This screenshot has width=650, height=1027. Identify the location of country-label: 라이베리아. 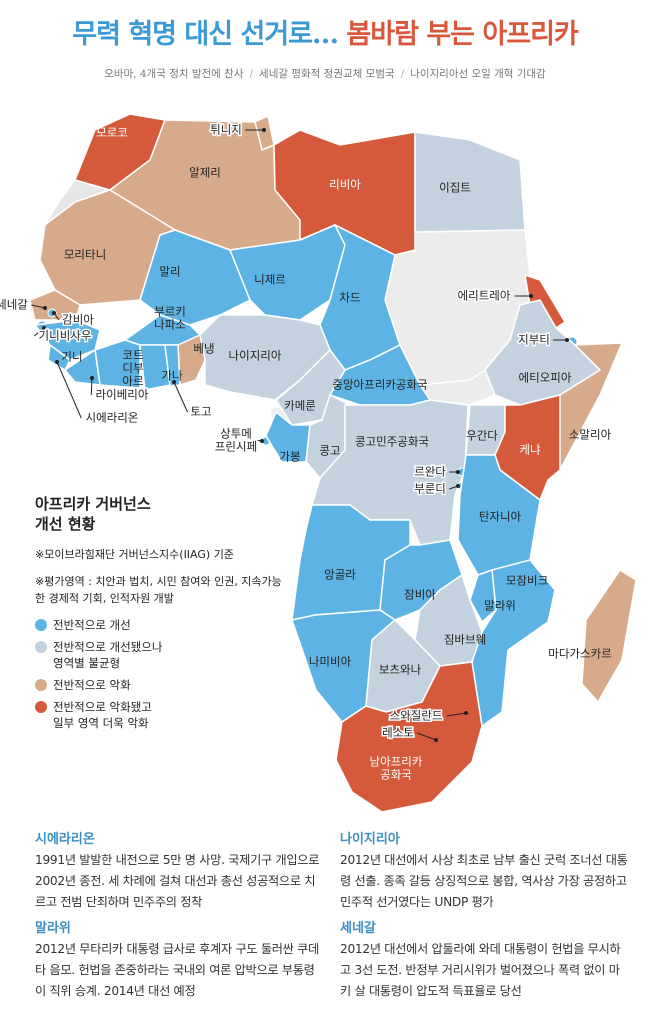
(122, 395).